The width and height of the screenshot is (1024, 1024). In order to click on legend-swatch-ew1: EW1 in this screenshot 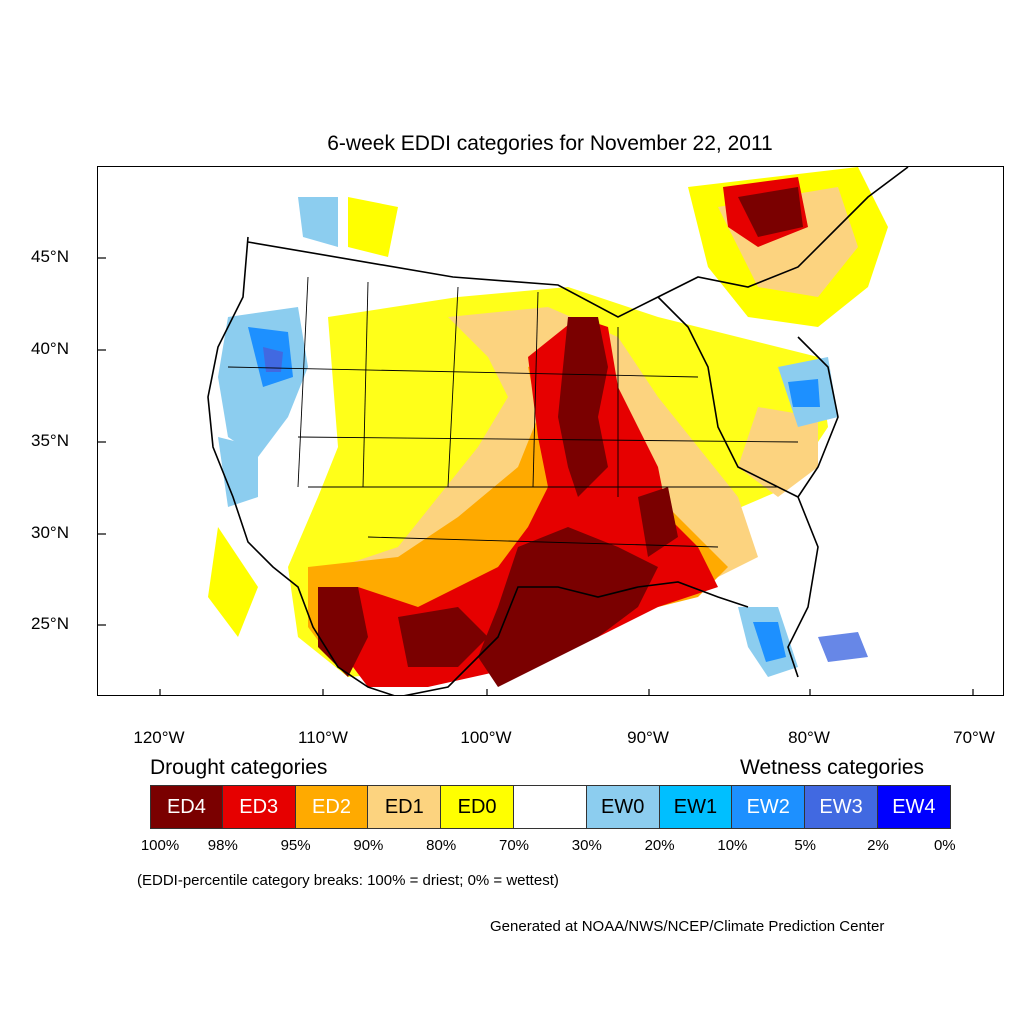, I will do `click(696, 807)`.